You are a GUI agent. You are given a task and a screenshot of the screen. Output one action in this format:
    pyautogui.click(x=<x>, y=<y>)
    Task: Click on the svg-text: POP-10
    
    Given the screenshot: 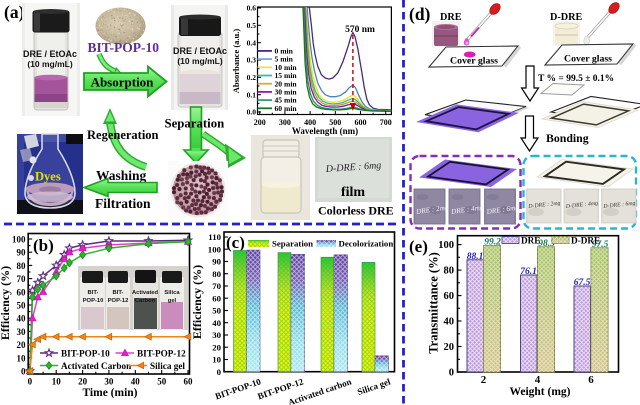 What is the action you would take?
    pyautogui.click(x=93, y=301)
    